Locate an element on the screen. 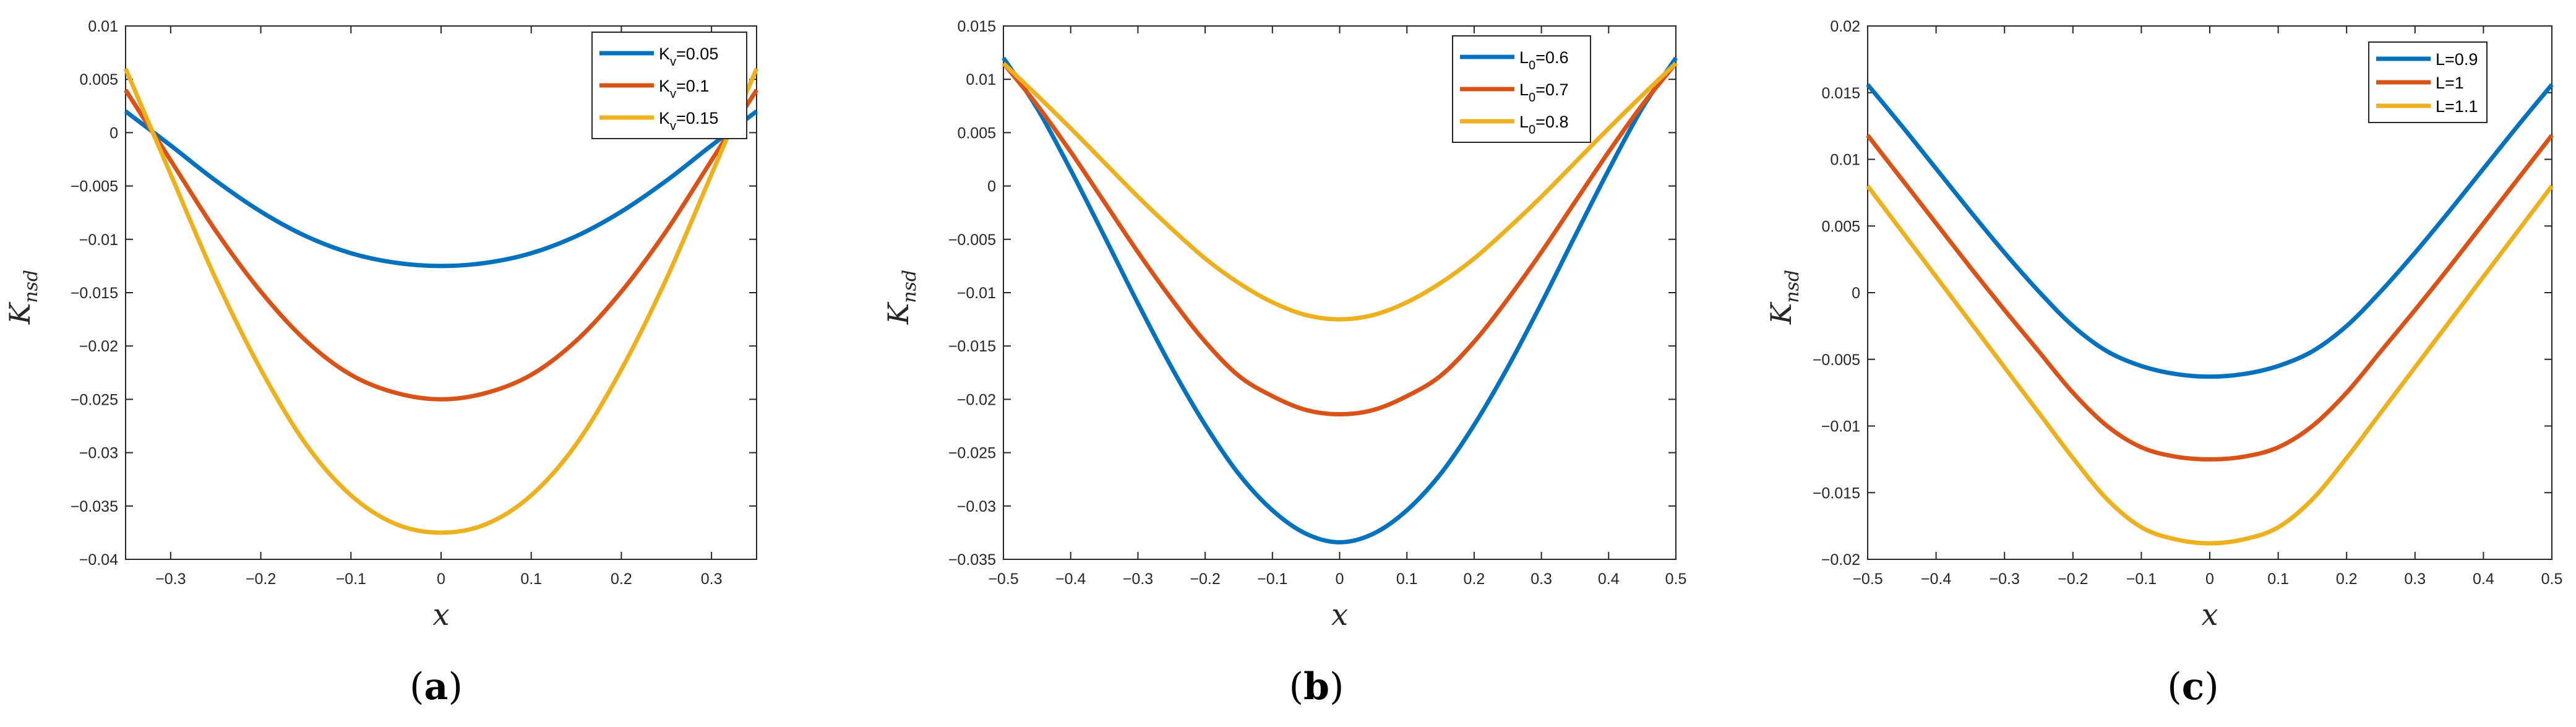 The width and height of the screenshot is (2576, 727). panel-label-letter: a is located at coordinates (436, 686).